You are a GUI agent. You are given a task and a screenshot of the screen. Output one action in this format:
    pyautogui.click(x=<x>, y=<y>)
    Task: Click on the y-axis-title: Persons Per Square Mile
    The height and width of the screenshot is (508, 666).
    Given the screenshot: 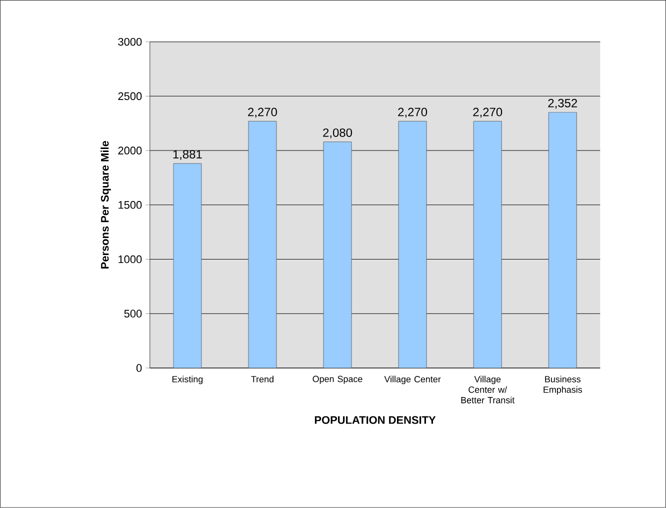 What is the action you would take?
    pyautogui.click(x=105, y=205)
    